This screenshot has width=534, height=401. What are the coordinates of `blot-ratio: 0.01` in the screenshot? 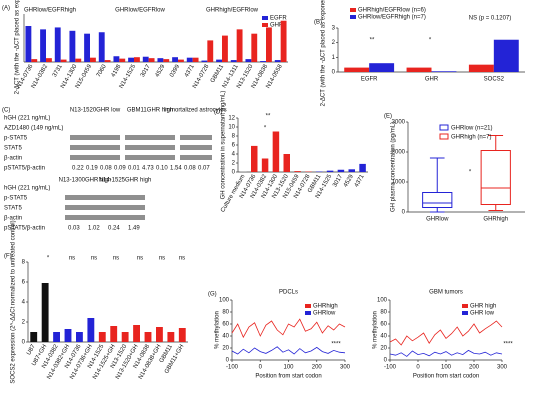 It's located at (134, 169).